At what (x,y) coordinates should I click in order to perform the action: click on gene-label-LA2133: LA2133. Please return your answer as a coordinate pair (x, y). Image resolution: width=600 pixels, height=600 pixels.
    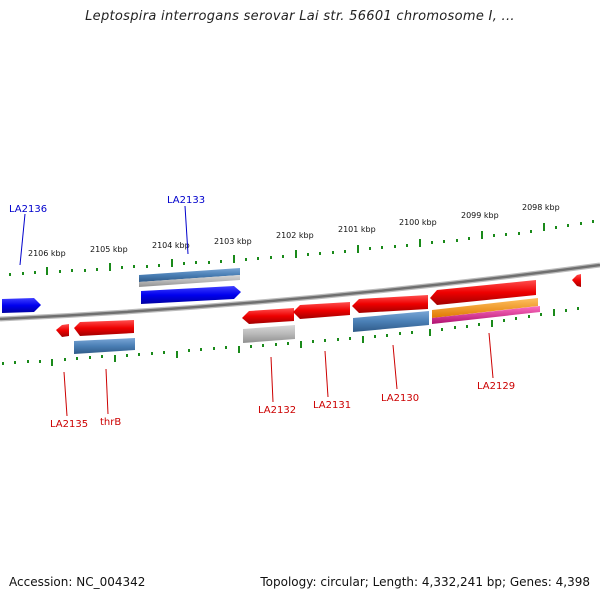
    Looking at the image, I should click on (186, 200).